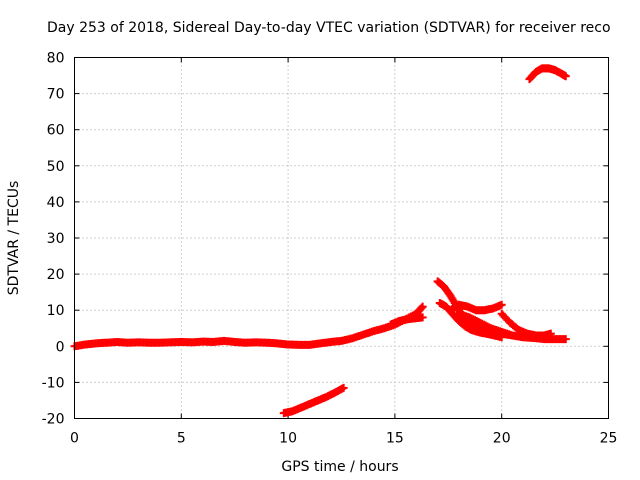  What do you see at coordinates (547, 74) in the screenshot?
I see `series-high-track` at bounding box center [547, 74].